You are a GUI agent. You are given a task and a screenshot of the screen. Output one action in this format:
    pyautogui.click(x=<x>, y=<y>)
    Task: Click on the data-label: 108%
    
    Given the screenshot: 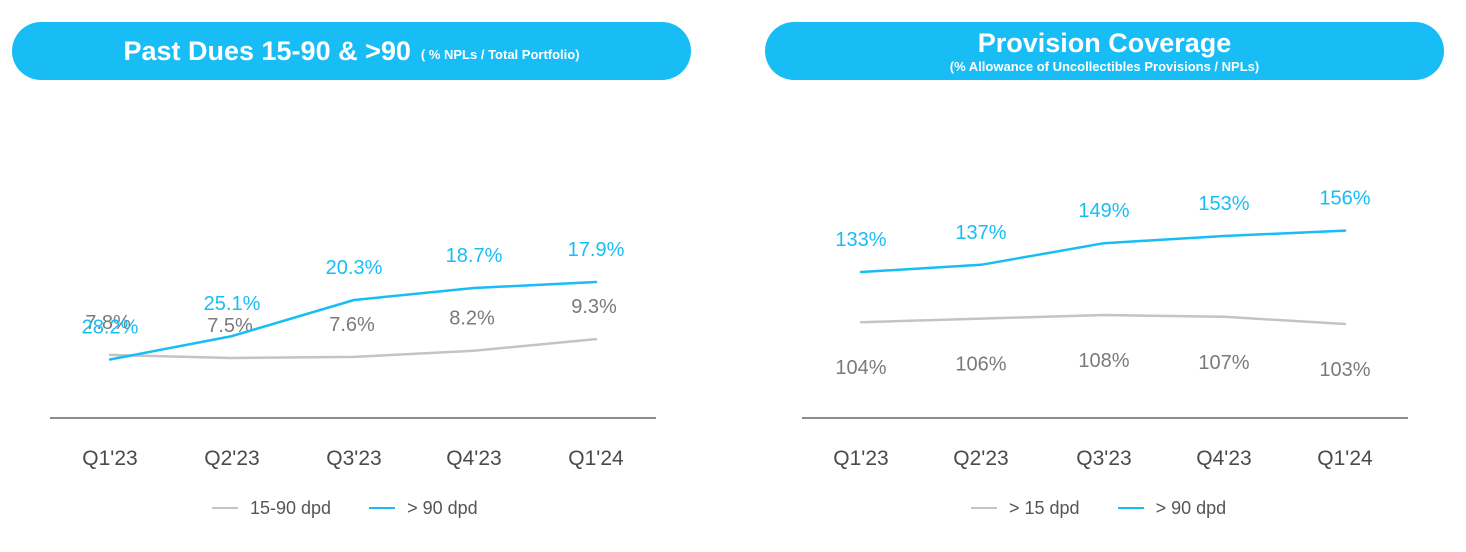 What is the action you would take?
    pyautogui.click(x=1103, y=361)
    